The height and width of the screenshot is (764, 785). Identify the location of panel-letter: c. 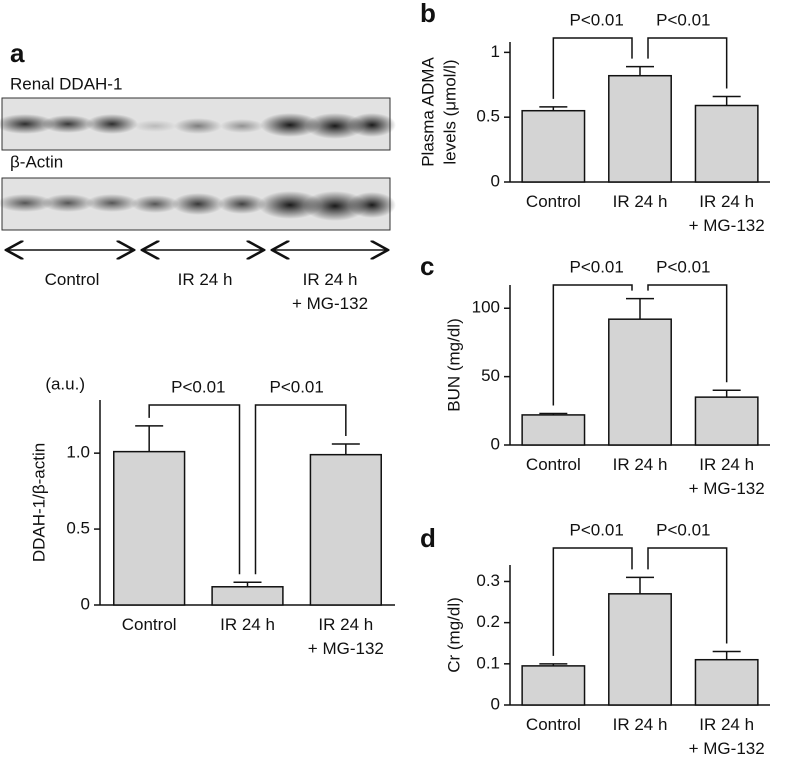
(427, 266).